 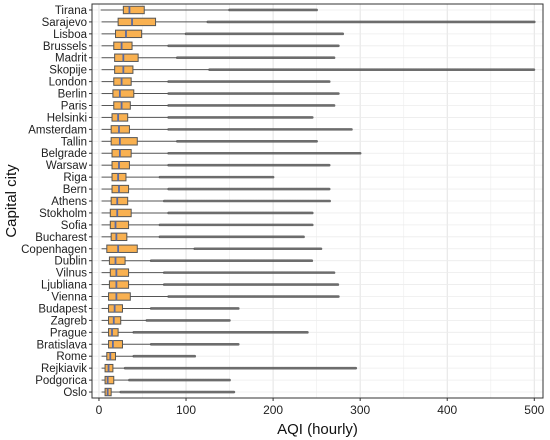 I want to click on y-tick-label: Rome, so click(x=71, y=357).